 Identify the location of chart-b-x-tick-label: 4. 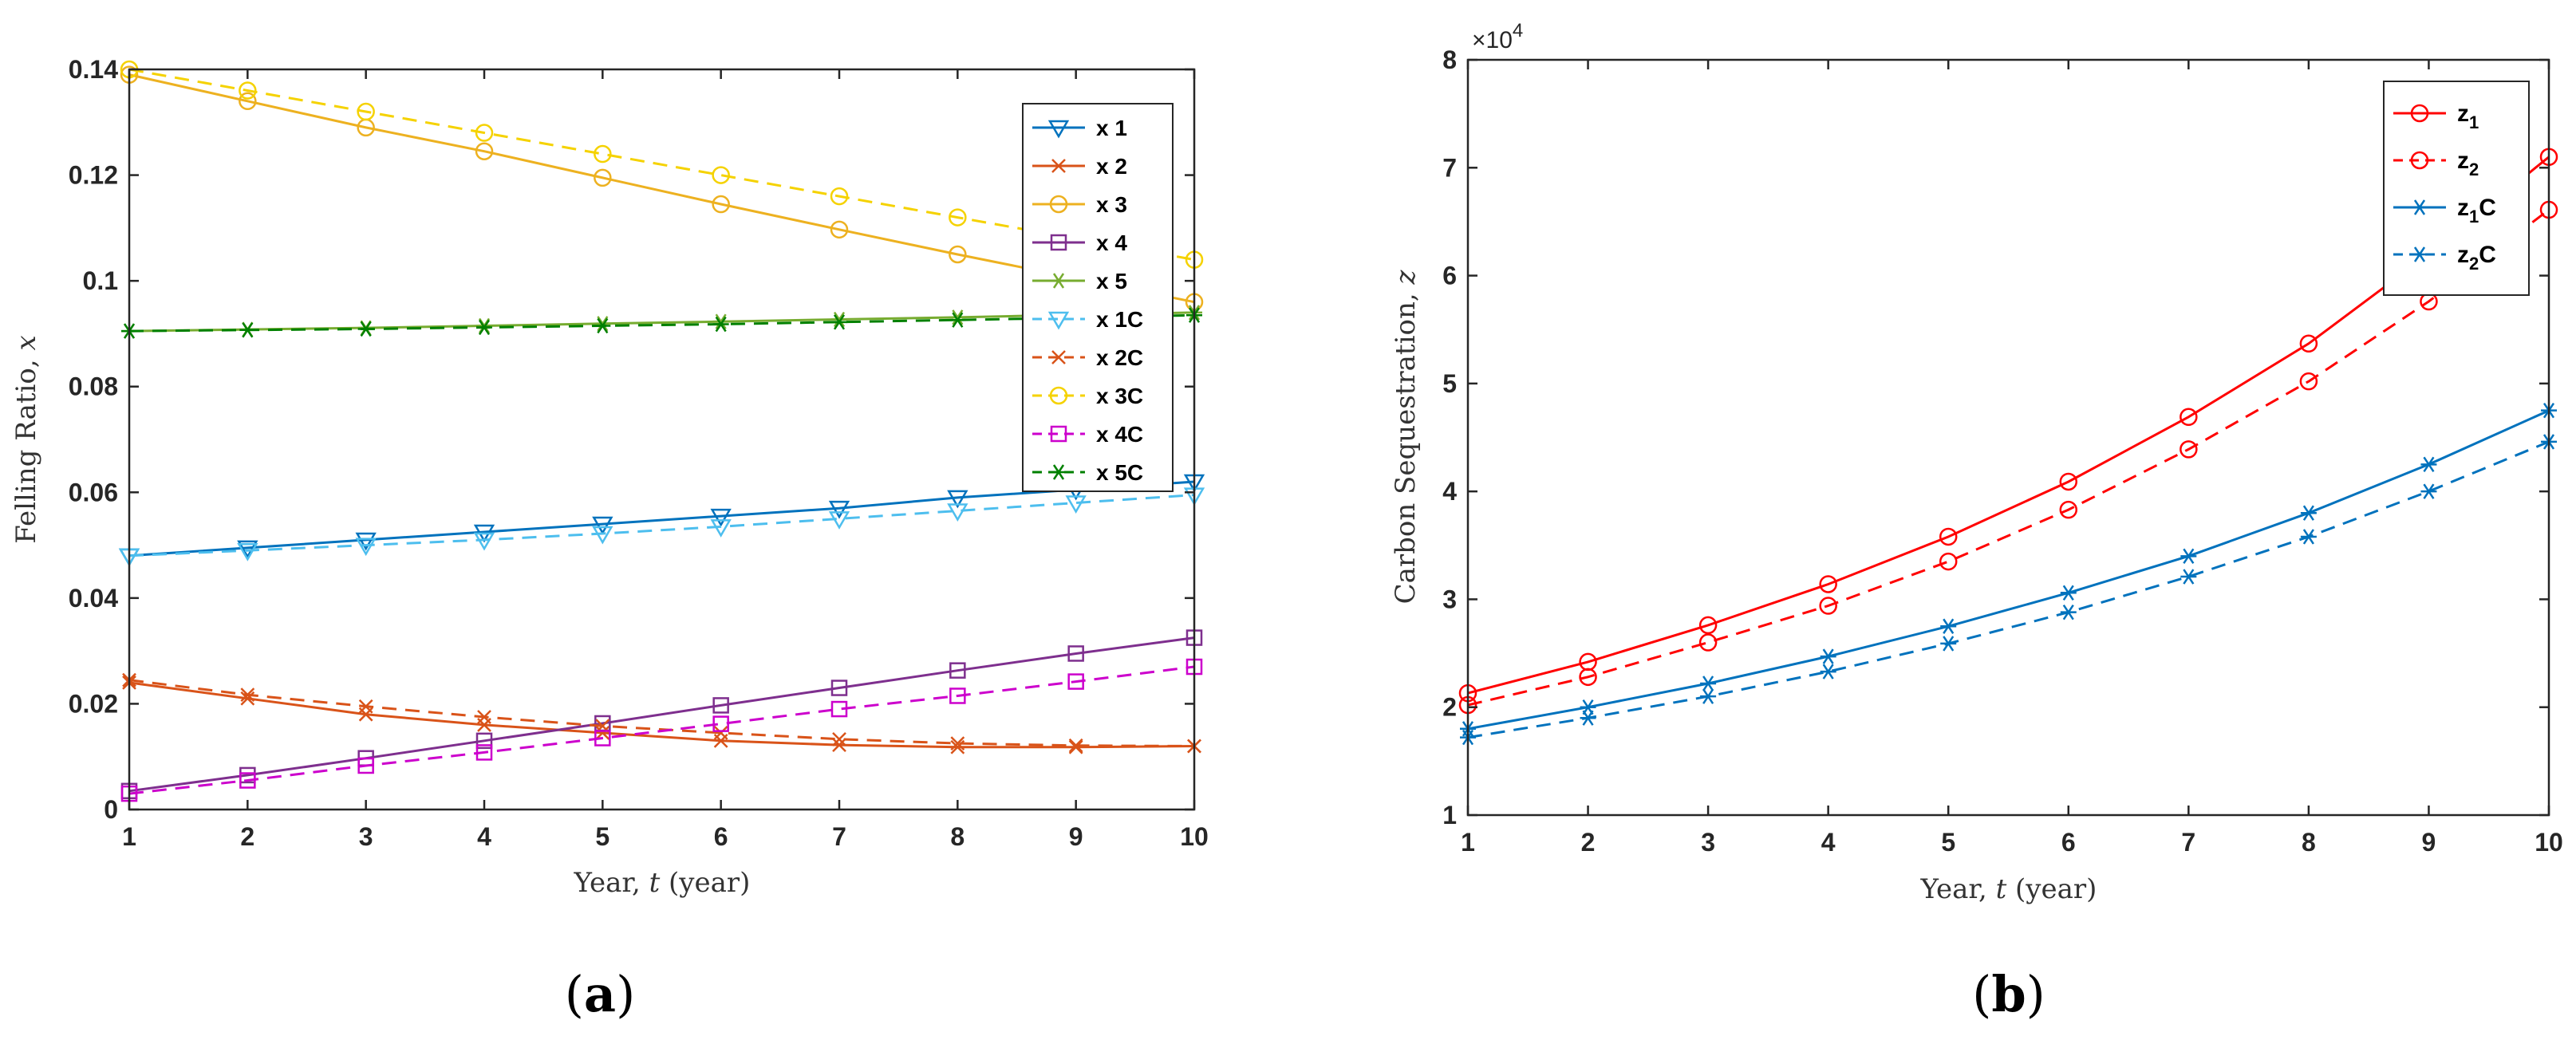
(1829, 842).